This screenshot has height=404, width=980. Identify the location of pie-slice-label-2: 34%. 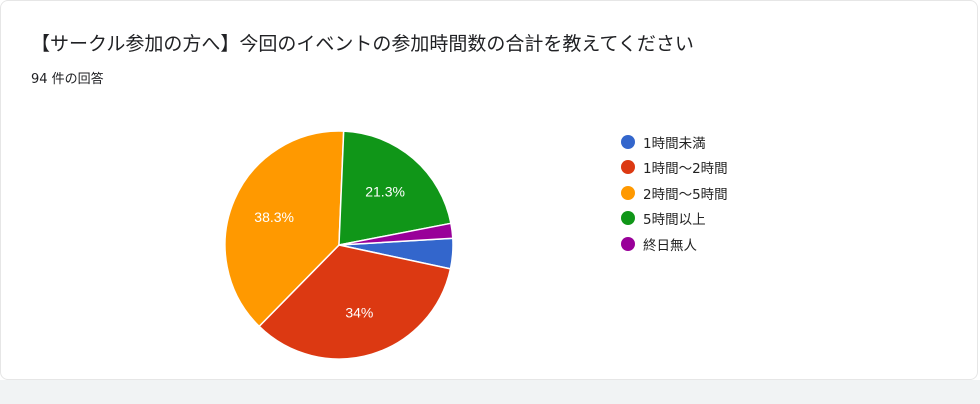
(359, 313).